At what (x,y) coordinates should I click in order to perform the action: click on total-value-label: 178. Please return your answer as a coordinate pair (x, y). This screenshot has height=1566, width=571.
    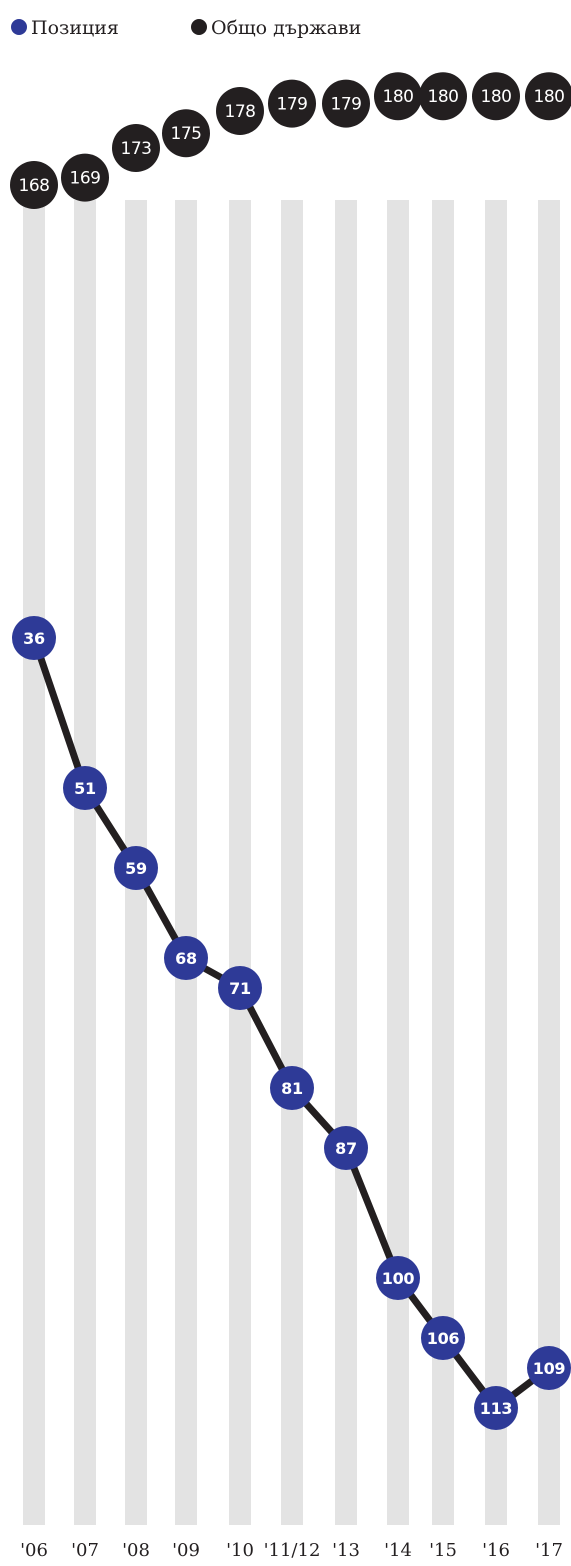
    Looking at the image, I should click on (240, 112).